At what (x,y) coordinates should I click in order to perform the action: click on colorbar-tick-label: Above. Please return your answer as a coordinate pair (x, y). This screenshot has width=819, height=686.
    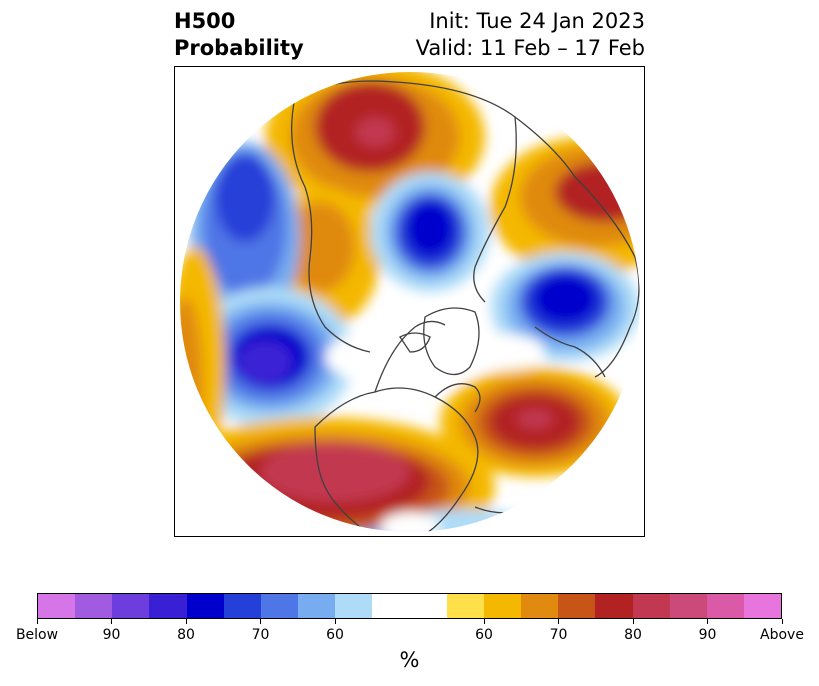
    Looking at the image, I should click on (782, 635).